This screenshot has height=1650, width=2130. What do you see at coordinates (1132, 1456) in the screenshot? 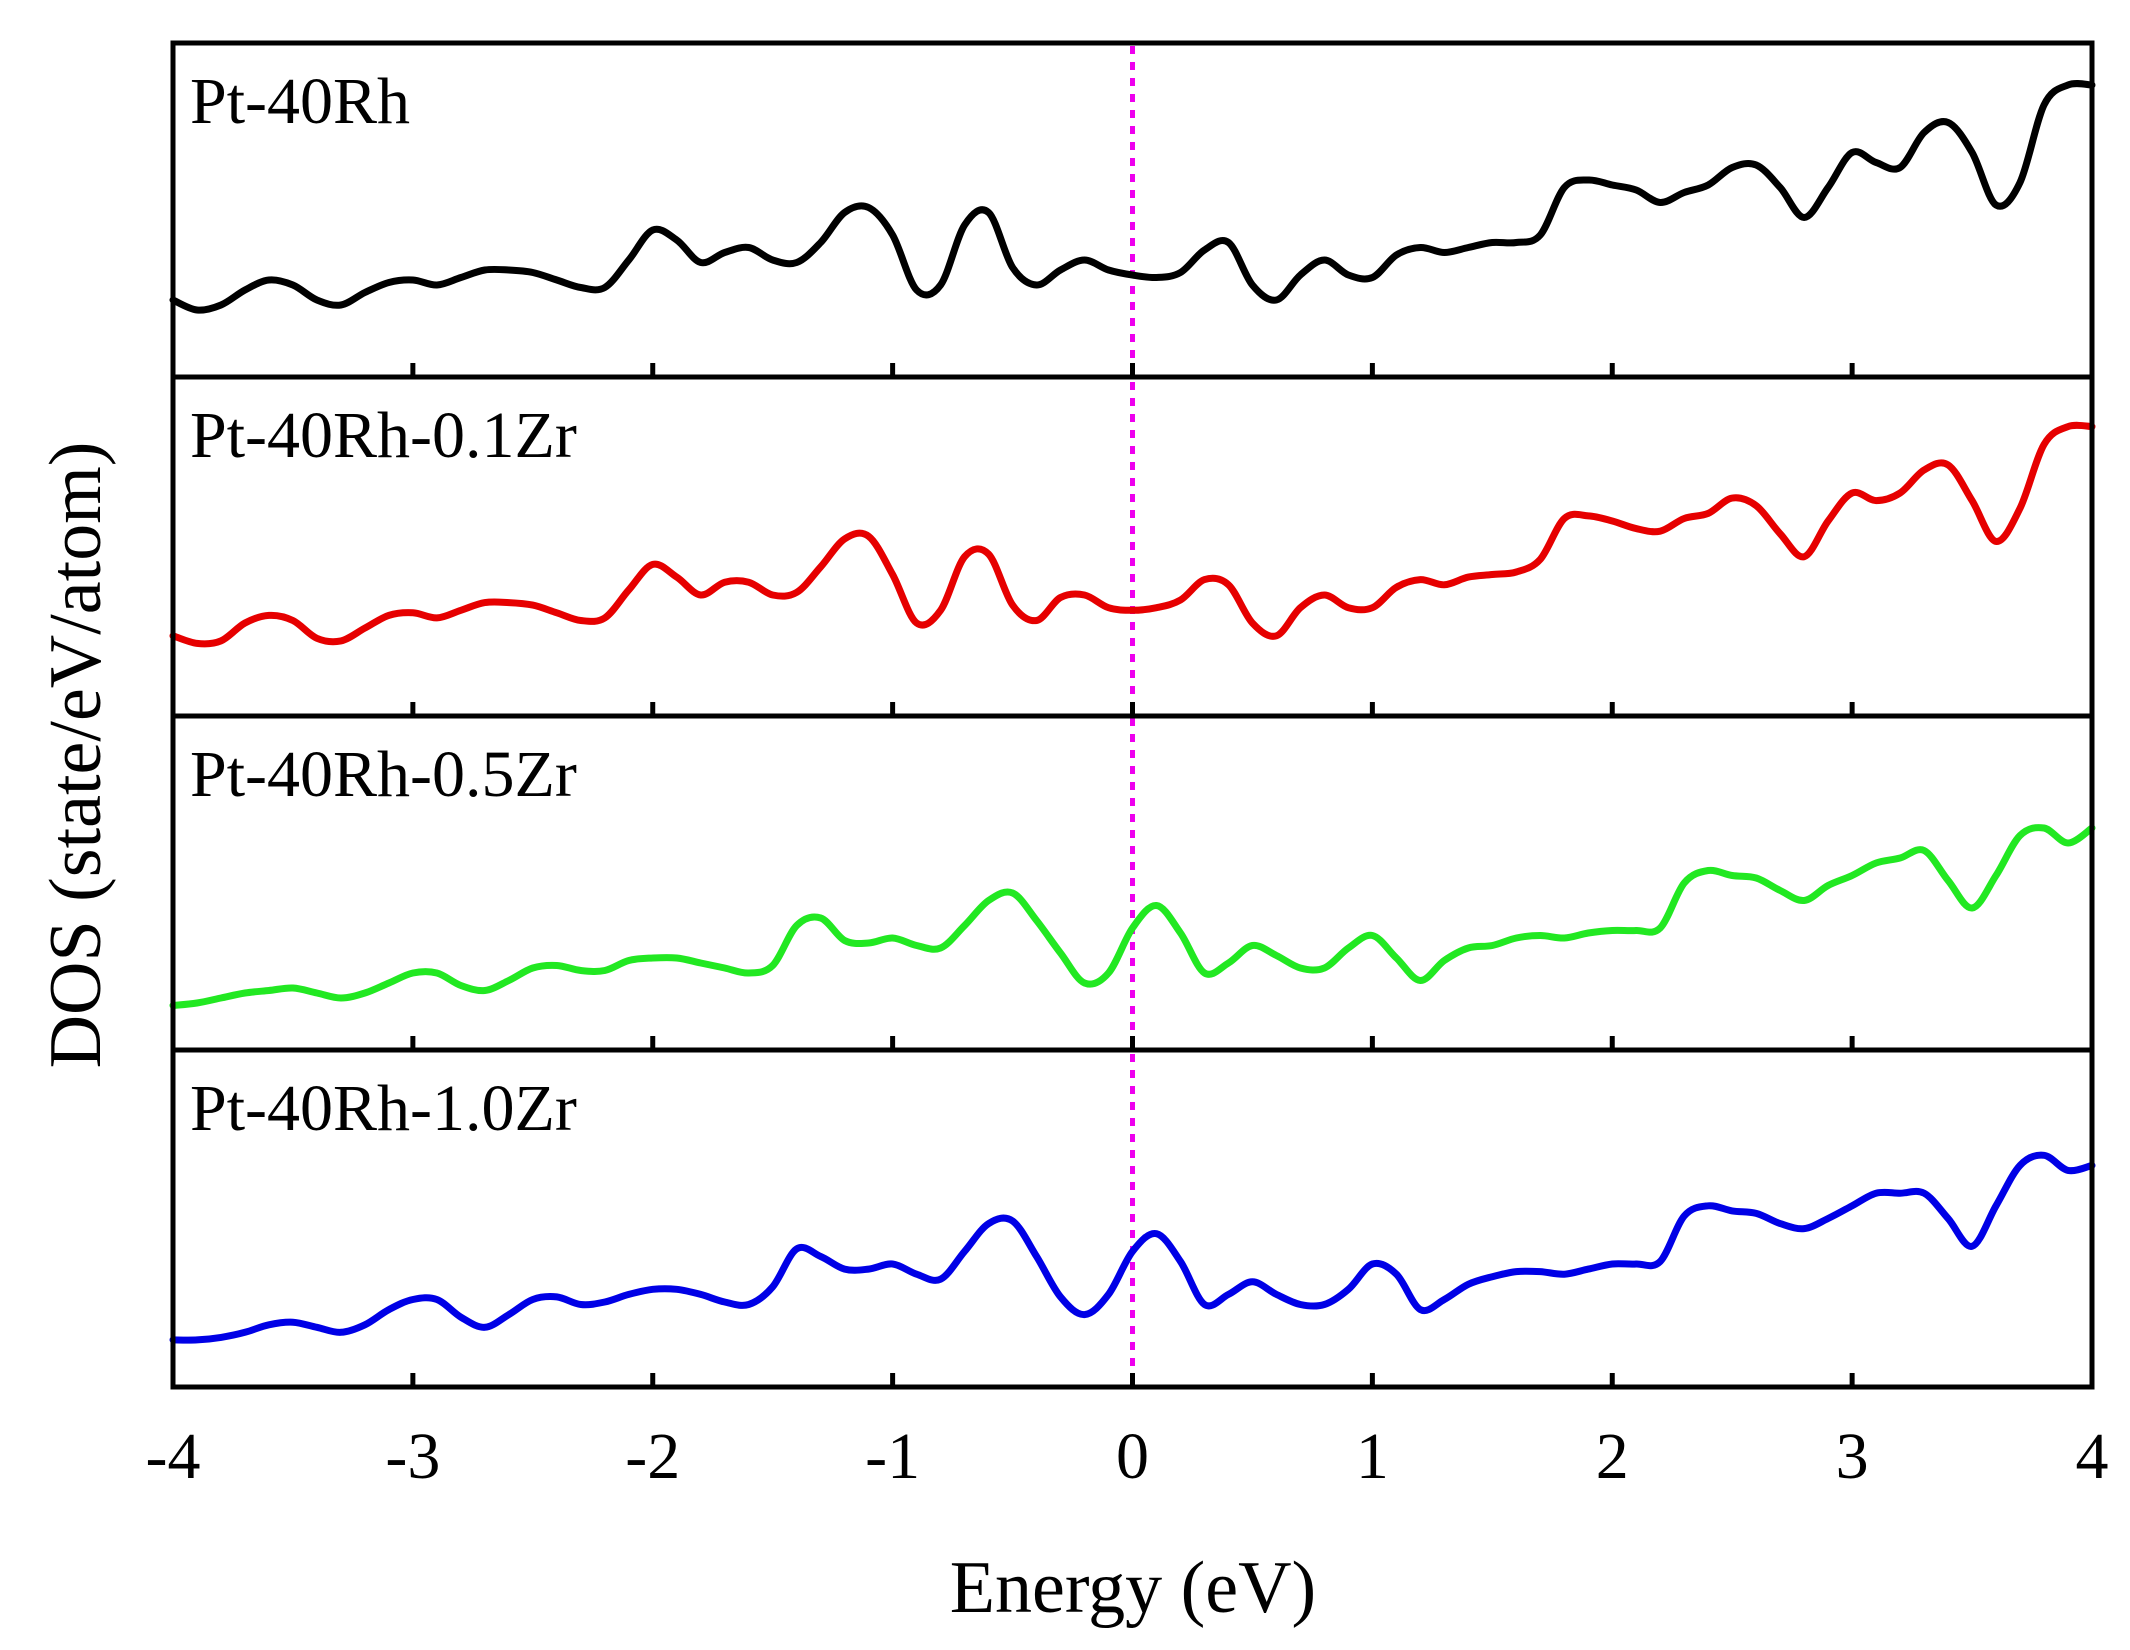
I see `x-tick-label-5: 0` at bounding box center [1132, 1456].